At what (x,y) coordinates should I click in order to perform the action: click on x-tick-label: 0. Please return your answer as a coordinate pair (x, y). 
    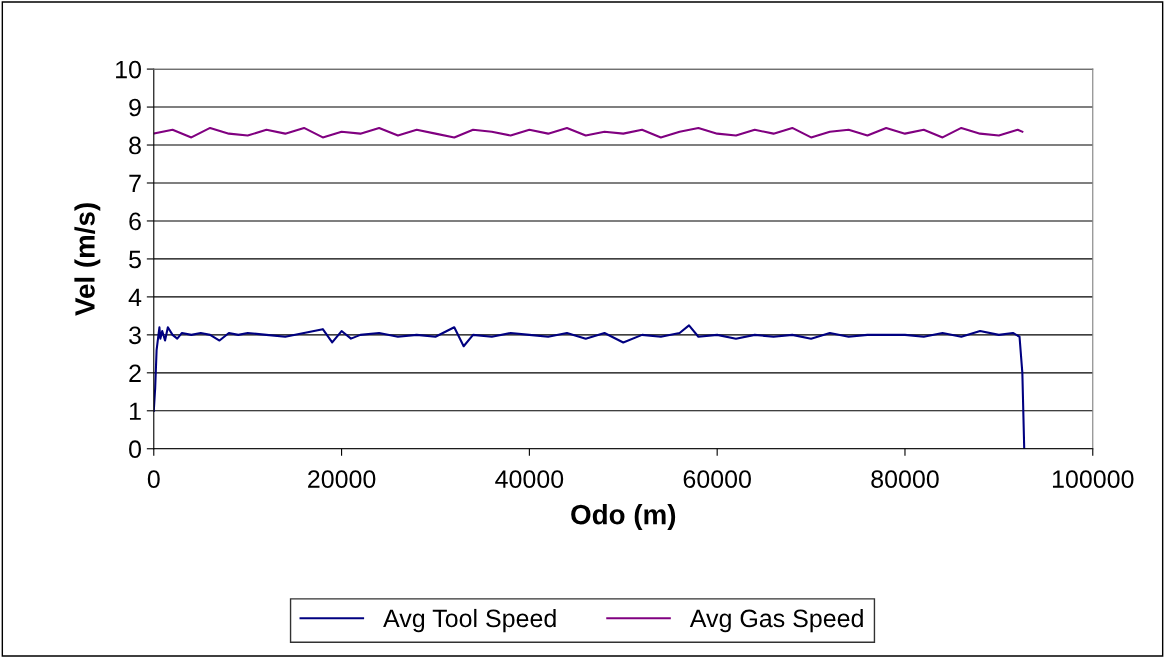
    Looking at the image, I should click on (153, 479).